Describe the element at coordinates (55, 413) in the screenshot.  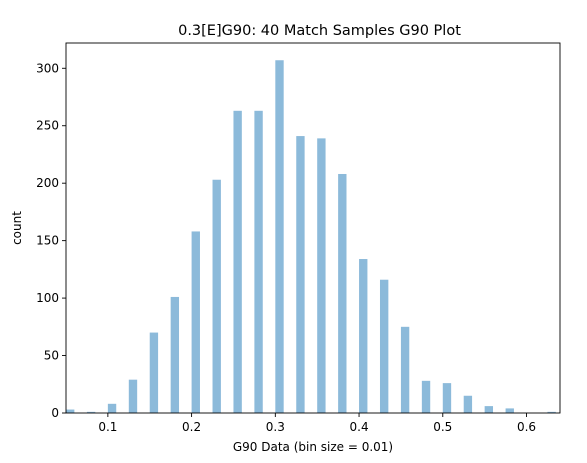
I see `y-tick-label: 0` at that location.